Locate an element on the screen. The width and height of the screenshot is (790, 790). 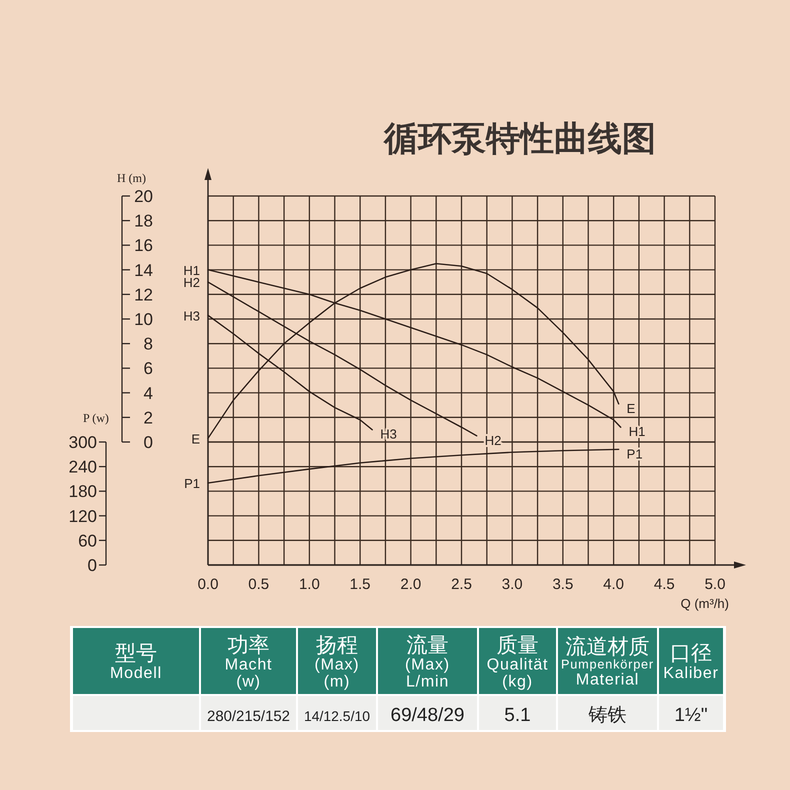
y2-tick-label: 120 is located at coordinates (82, 516).